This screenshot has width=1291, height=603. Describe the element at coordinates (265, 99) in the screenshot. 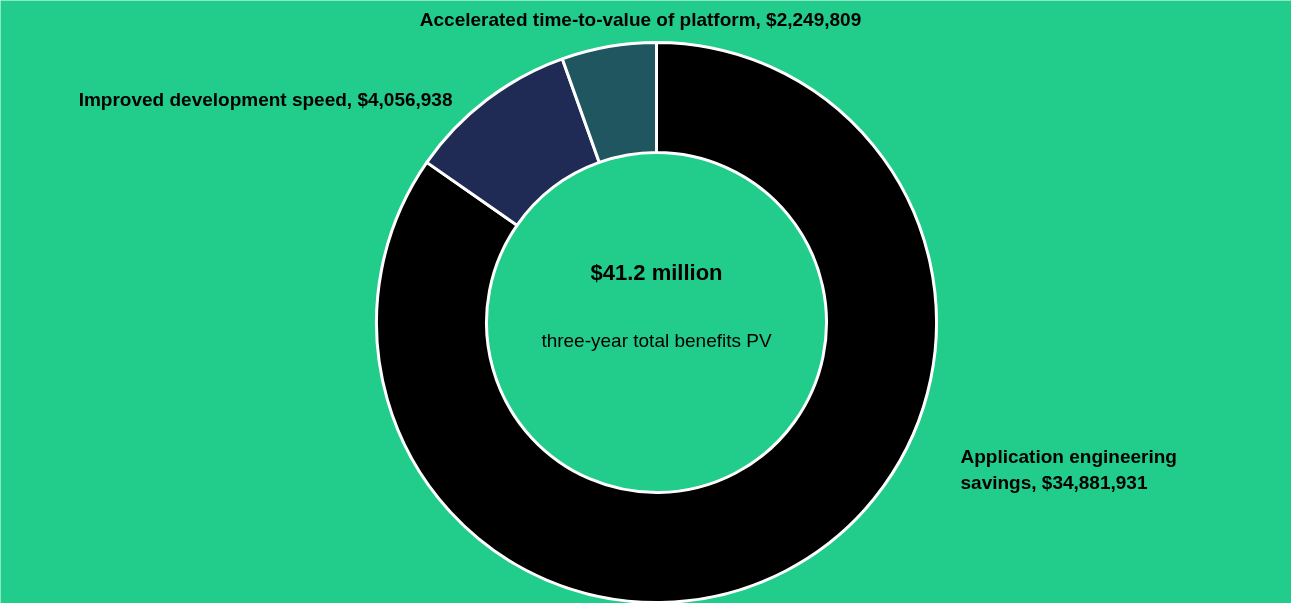

I see `slice-label: Improved development speed, $4,056,938` at that location.